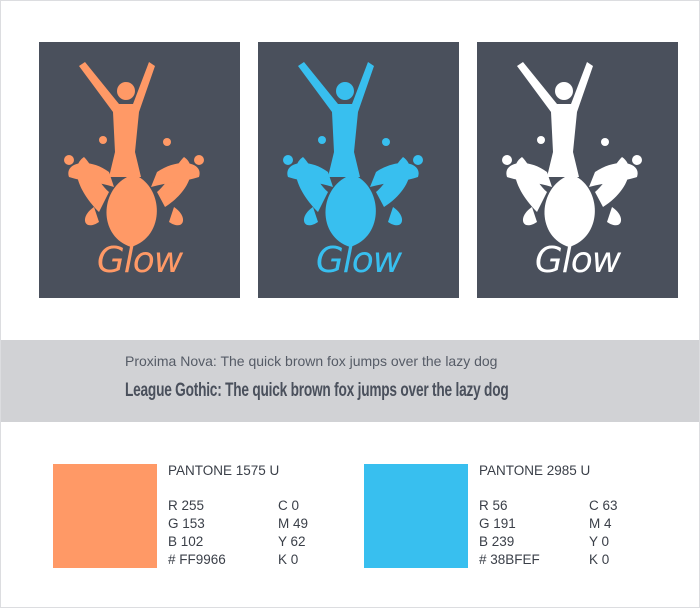 Image resolution: width=700 pixels, height=608 pixels. Describe the element at coordinates (105, 516) in the screenshot. I see `orange-swatch` at that location.